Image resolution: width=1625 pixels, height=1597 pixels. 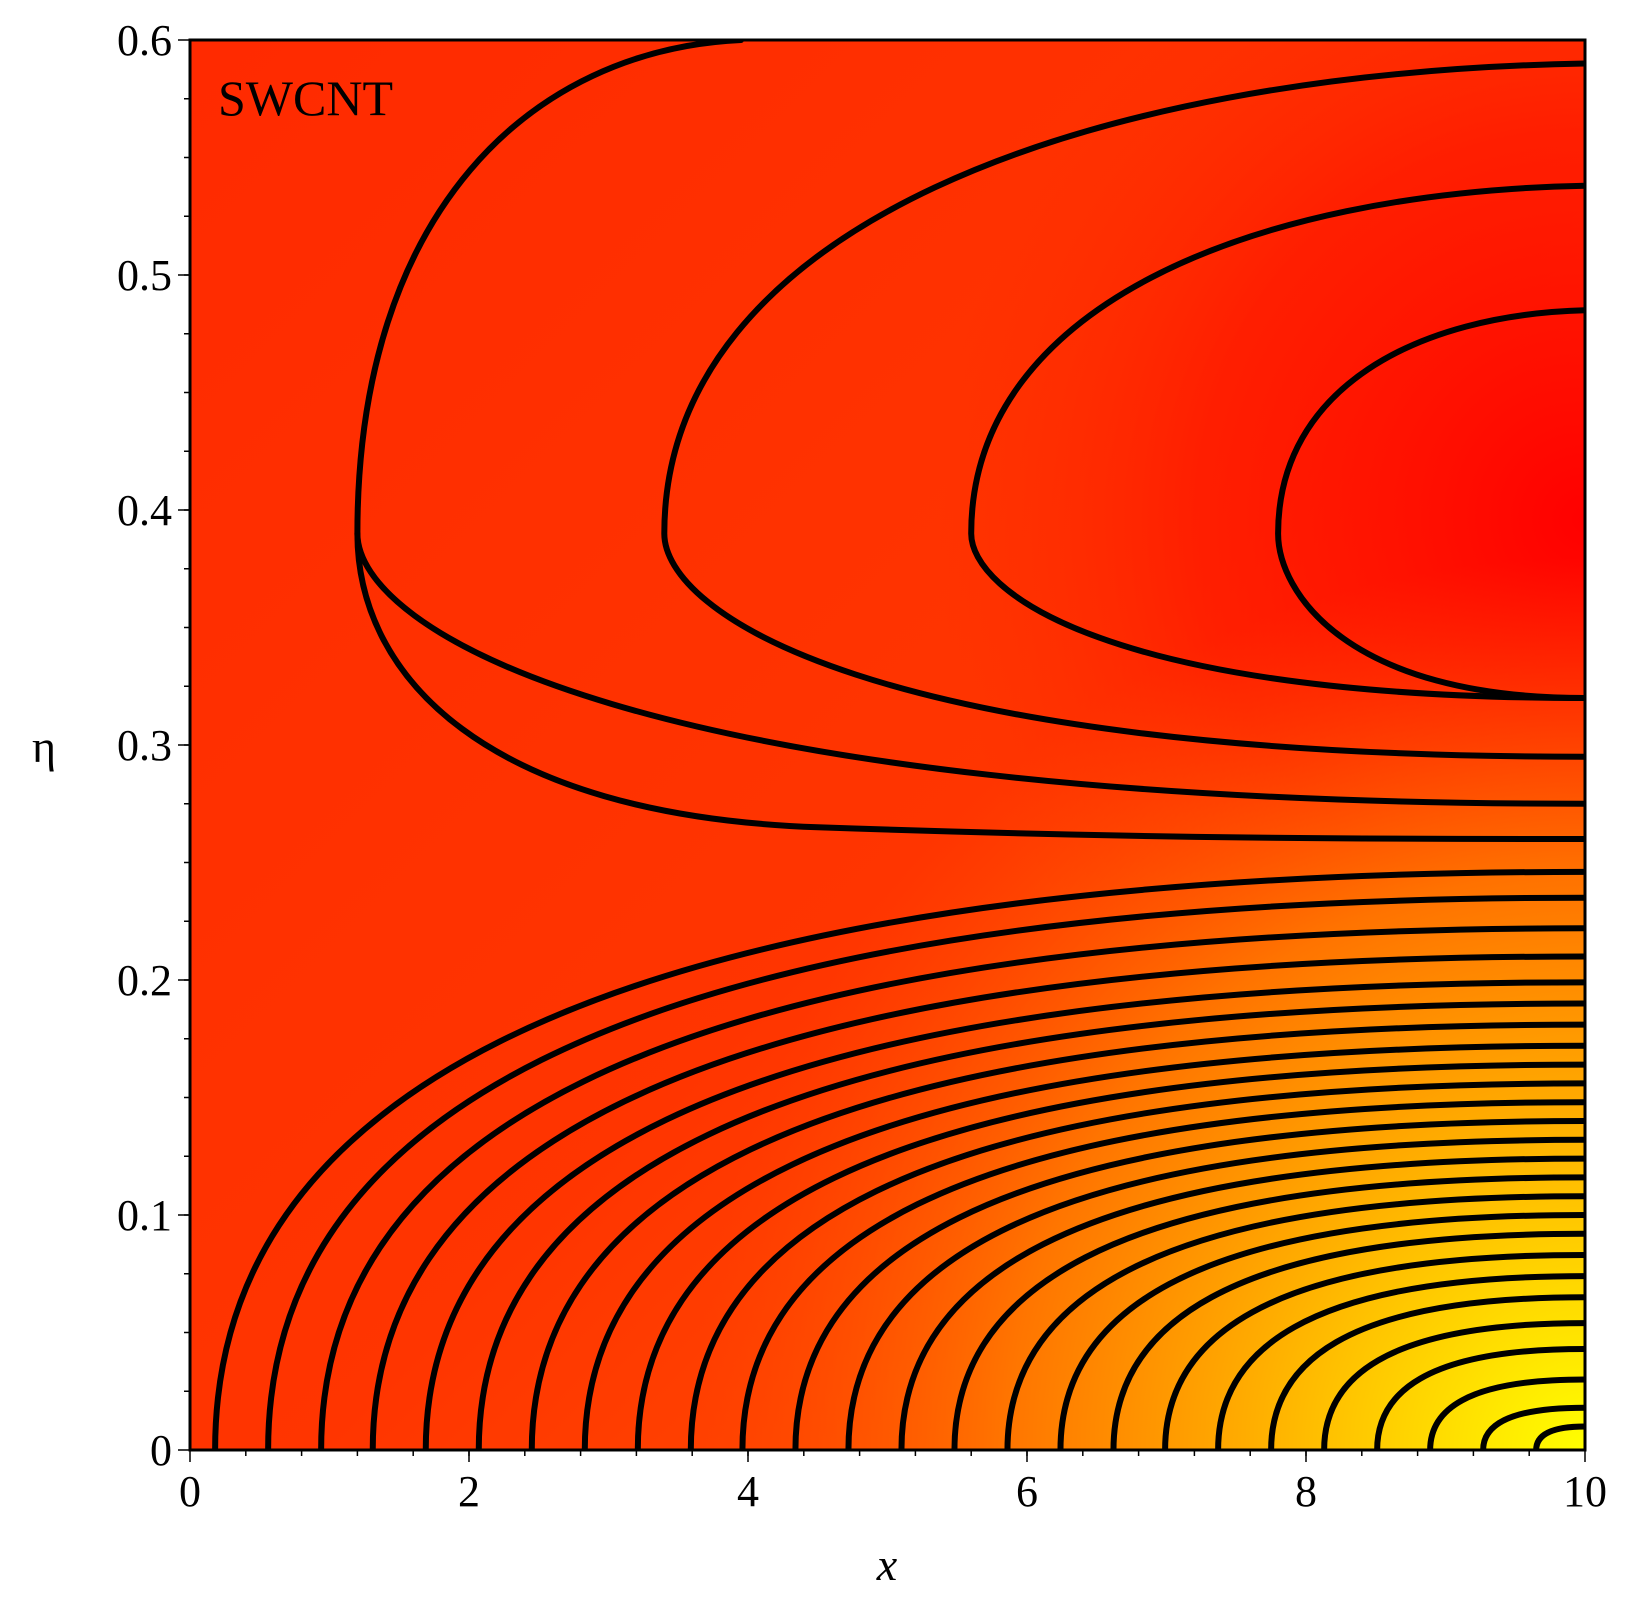 I want to click on x-tick-label-5: 10, so click(x=1585, y=1491).